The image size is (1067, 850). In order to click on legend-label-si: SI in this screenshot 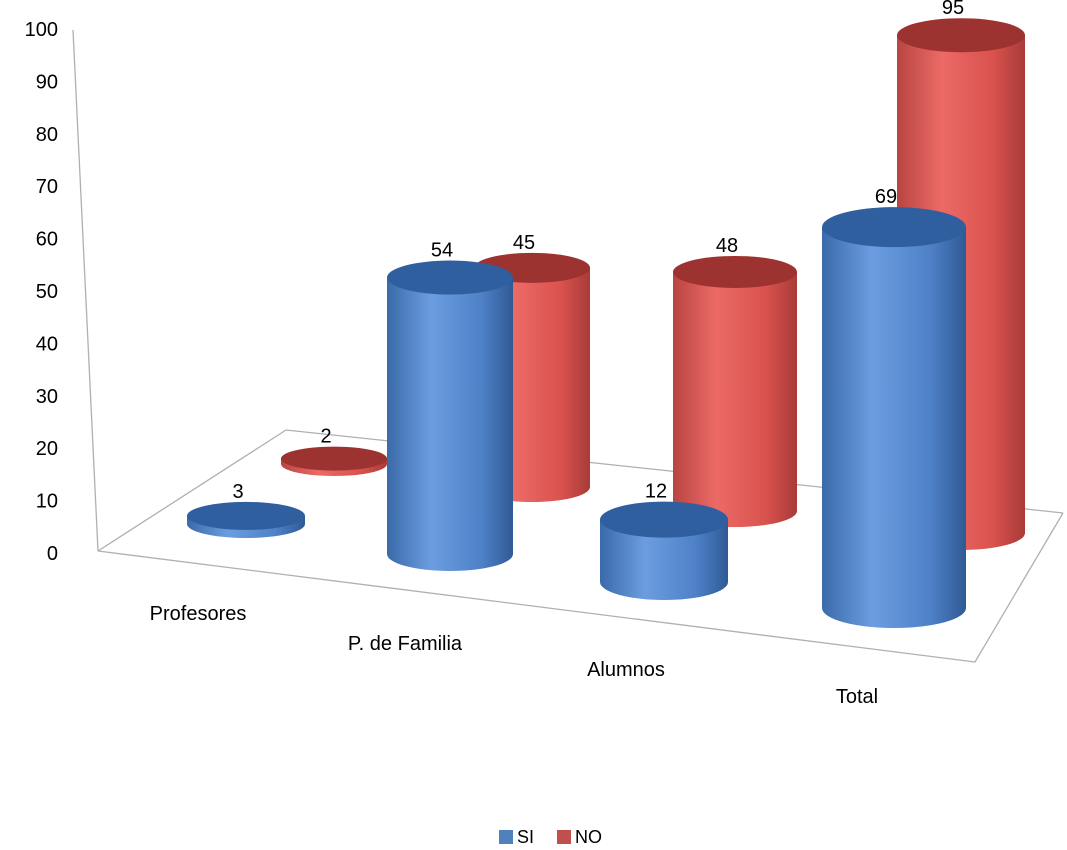, I will do `click(525, 837)`.